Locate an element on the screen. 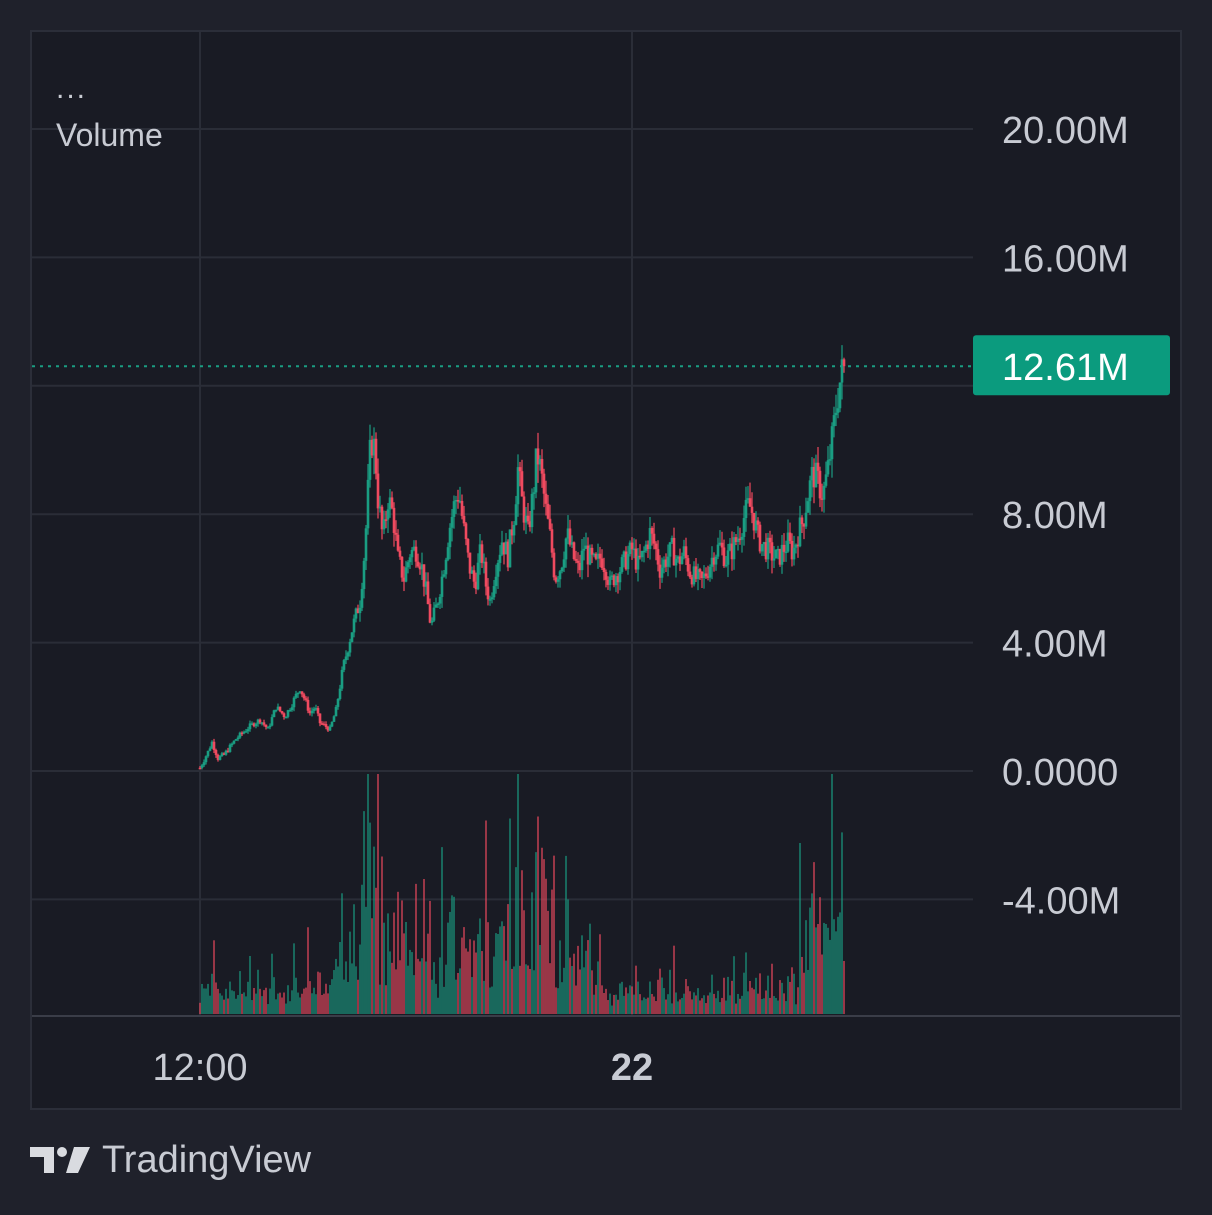 The image size is (1212, 1215). tradingview-branding: TradingView is located at coordinates (170, 1160).